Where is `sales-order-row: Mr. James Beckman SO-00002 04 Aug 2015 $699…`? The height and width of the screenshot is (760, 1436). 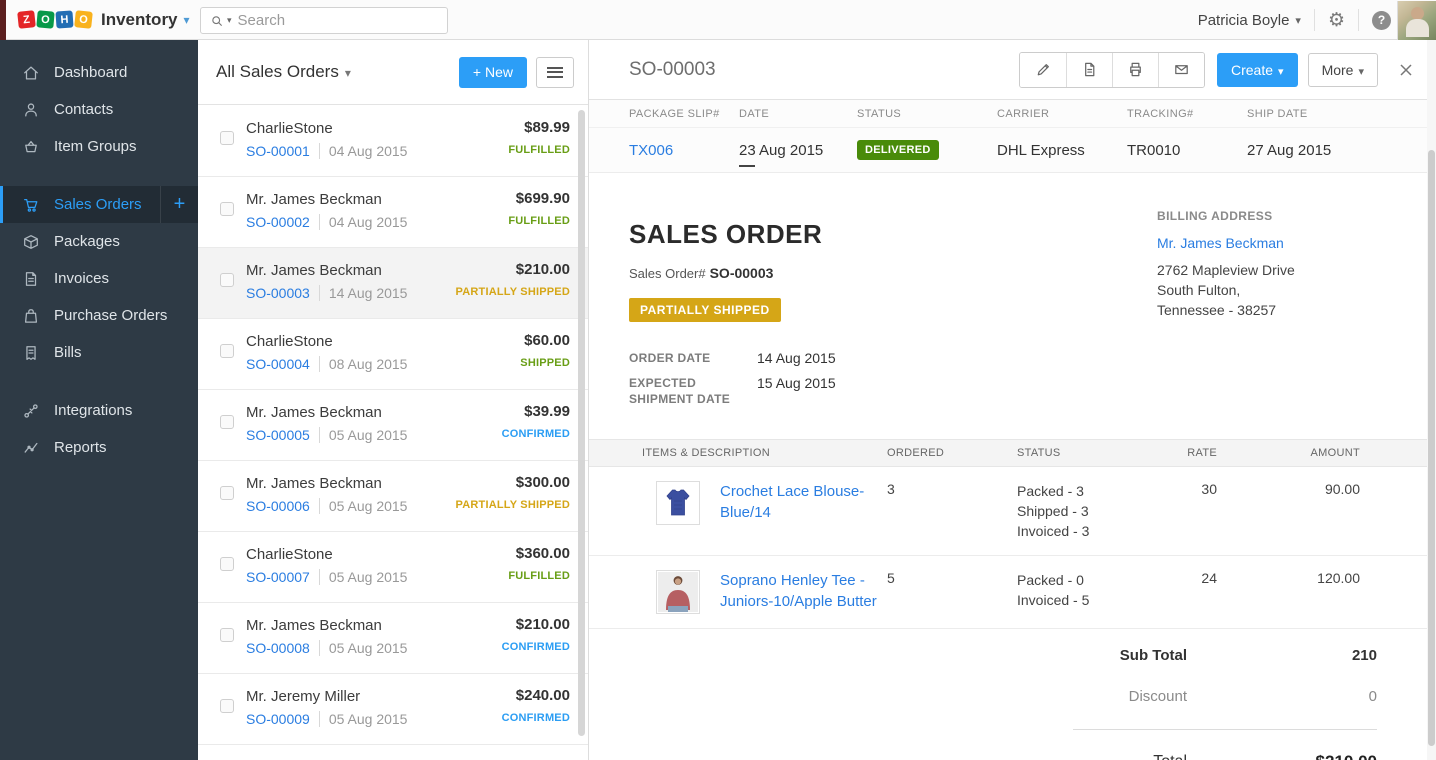 sales-order-row: Mr. James Beckman SO-00002 04 Aug 2015 $699… is located at coordinates (393, 212).